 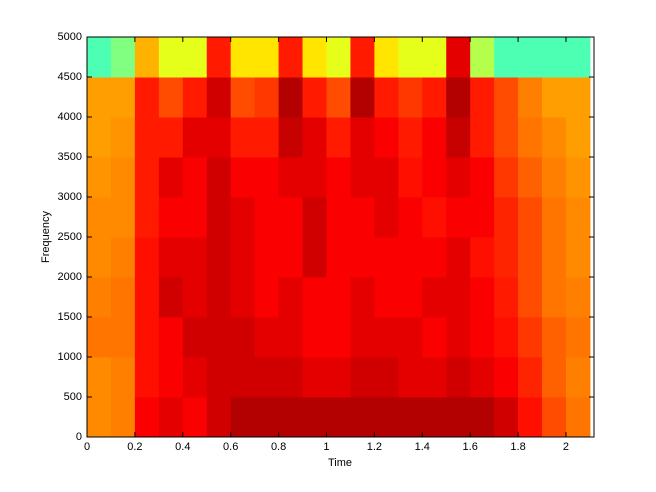 What do you see at coordinates (70, 197) in the screenshot?
I see `y-tick-label: 3000` at bounding box center [70, 197].